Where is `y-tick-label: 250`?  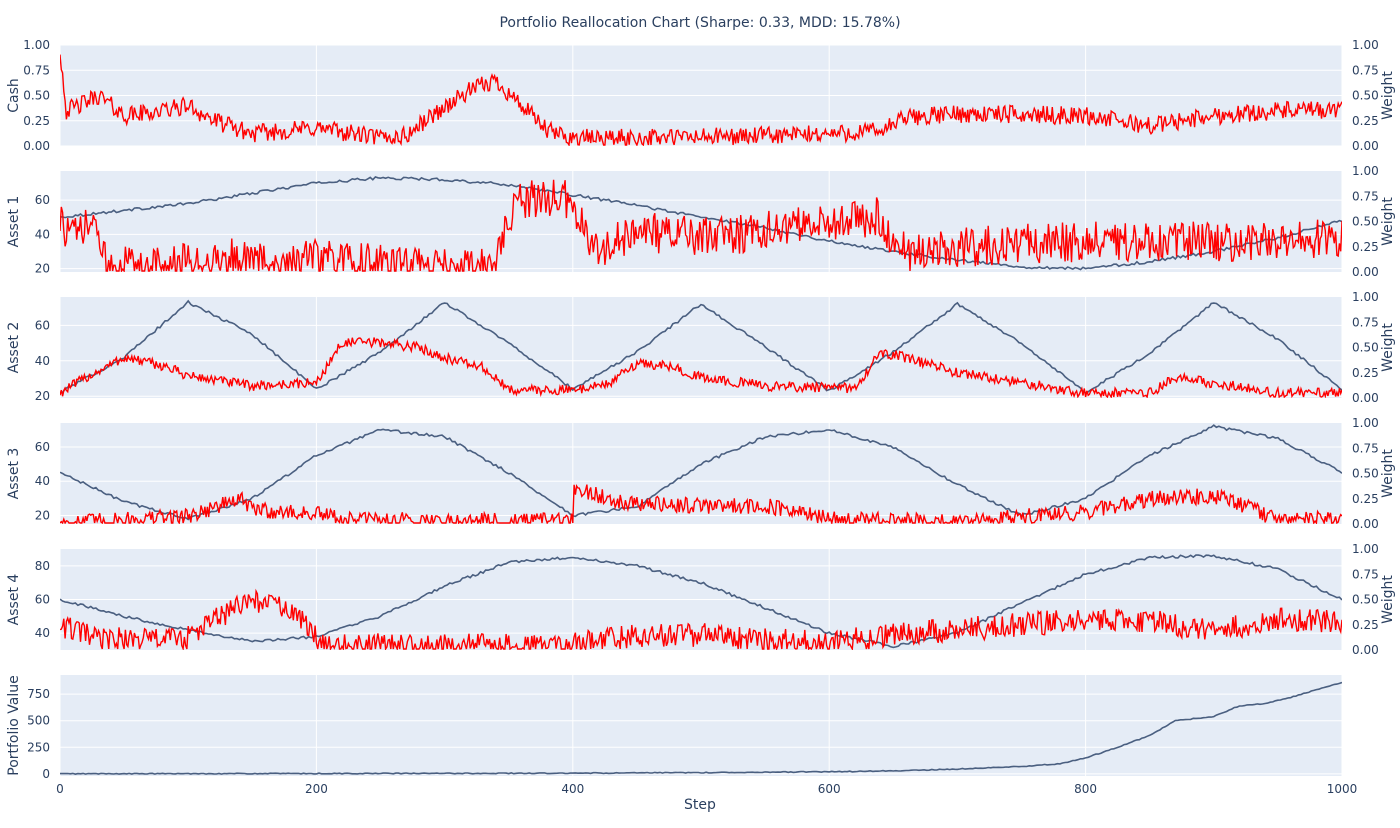
y-tick-label: 250 is located at coordinates (38, 747).